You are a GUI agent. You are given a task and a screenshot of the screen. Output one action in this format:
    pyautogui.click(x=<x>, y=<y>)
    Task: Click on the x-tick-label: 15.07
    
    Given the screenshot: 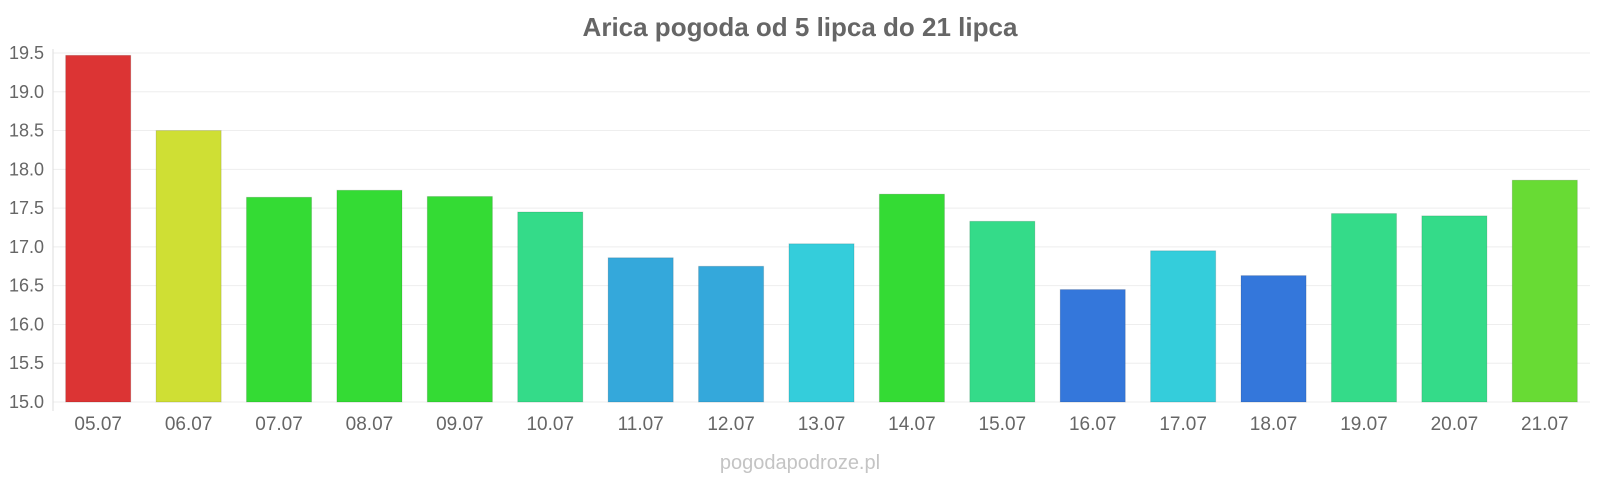 What is the action you would take?
    pyautogui.click(x=1003, y=424)
    